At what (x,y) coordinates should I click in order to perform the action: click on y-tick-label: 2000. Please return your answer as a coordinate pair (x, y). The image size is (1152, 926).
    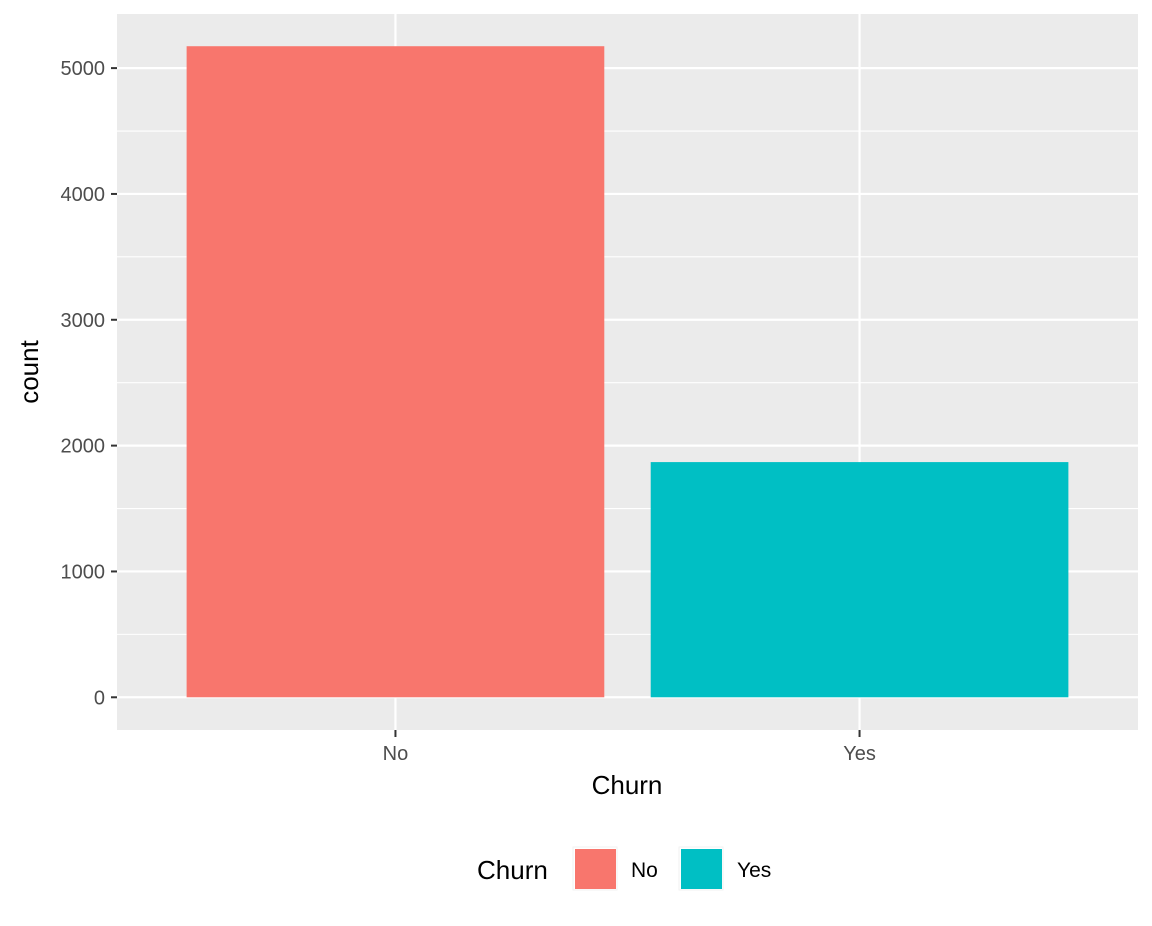
    Looking at the image, I should click on (83, 447).